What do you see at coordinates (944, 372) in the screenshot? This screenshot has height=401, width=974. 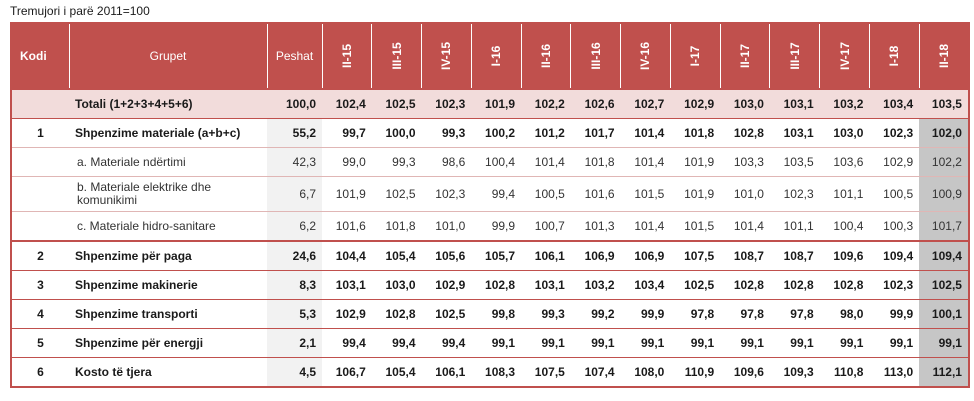 I see `cell-value: 112,1` at bounding box center [944, 372].